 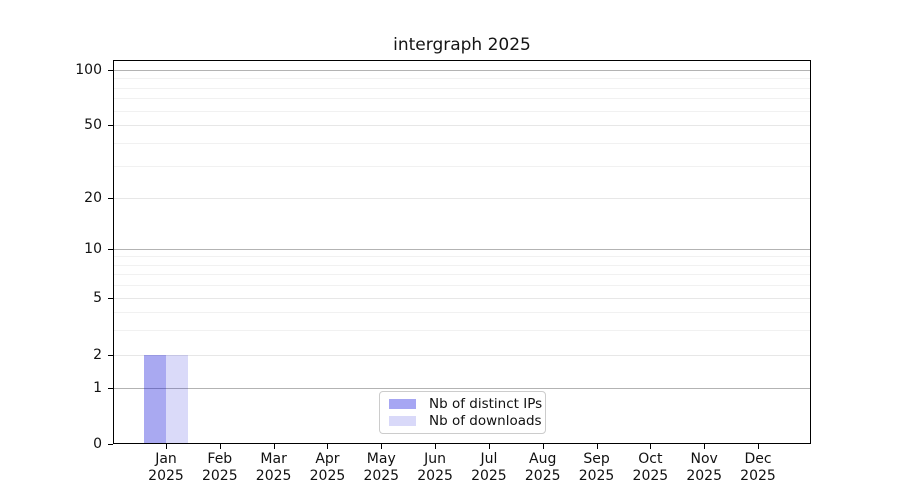 What do you see at coordinates (97, 355) in the screenshot?
I see `y-axis-tick-label: 2` at bounding box center [97, 355].